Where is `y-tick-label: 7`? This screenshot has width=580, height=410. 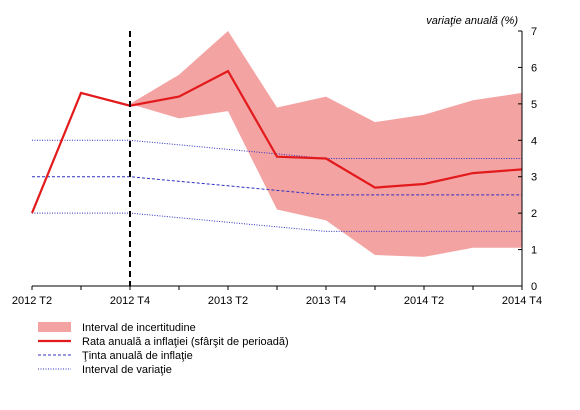
y-tick-label: 7 is located at coordinates (534, 32).